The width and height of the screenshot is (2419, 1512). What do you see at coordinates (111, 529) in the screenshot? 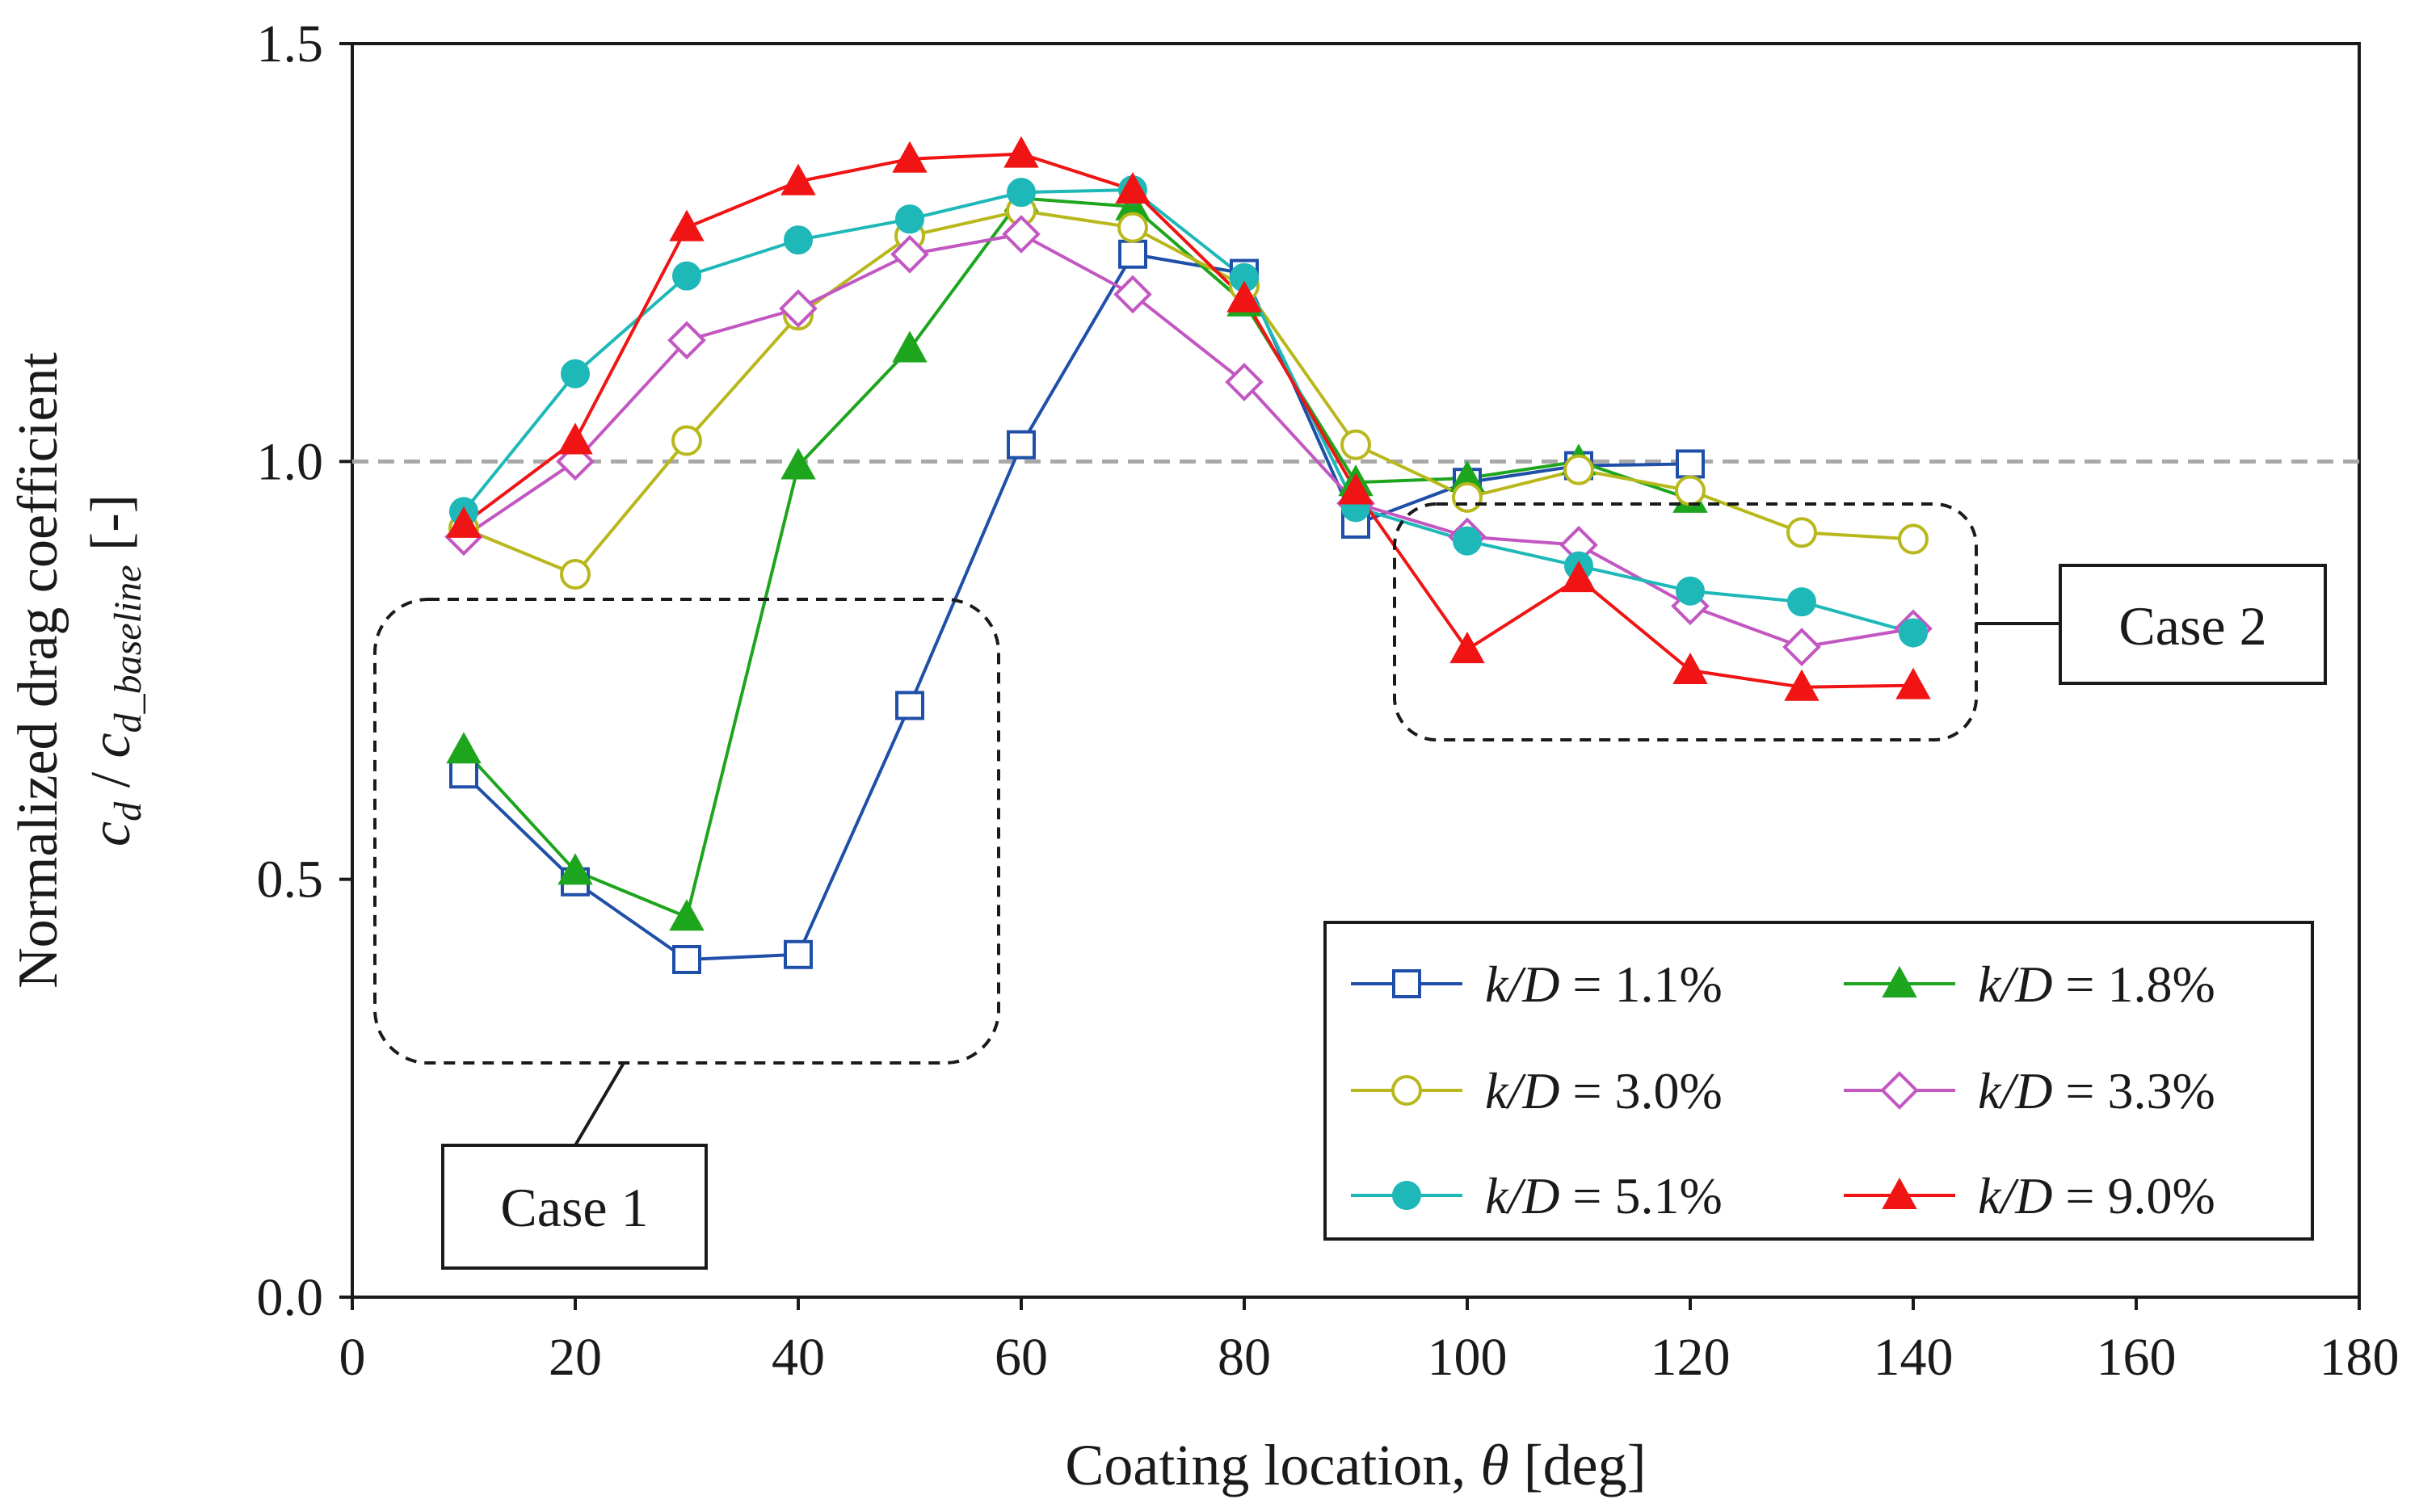
I see `y-axis-title-unit: [-]` at bounding box center [111, 529].